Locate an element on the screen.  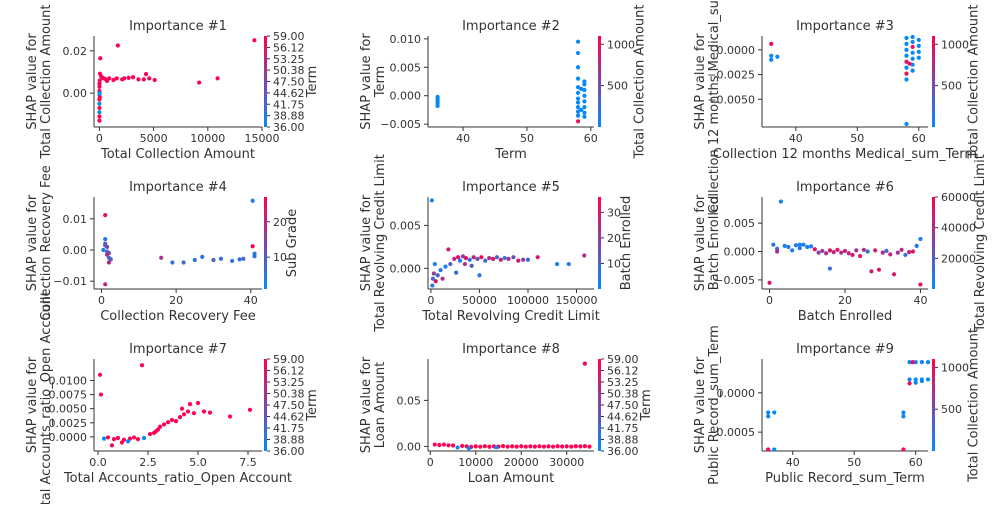
x-tick-label: 100000 is located at coordinates (528, 300).